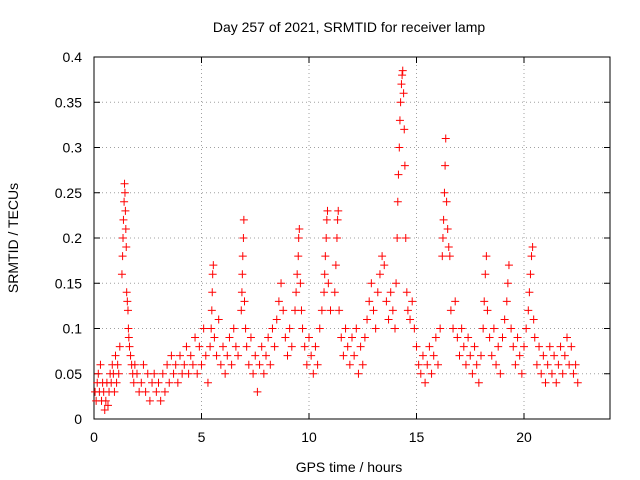  Describe the element at coordinates (309, 437) in the screenshot. I see `x-tick-label: 10` at that location.